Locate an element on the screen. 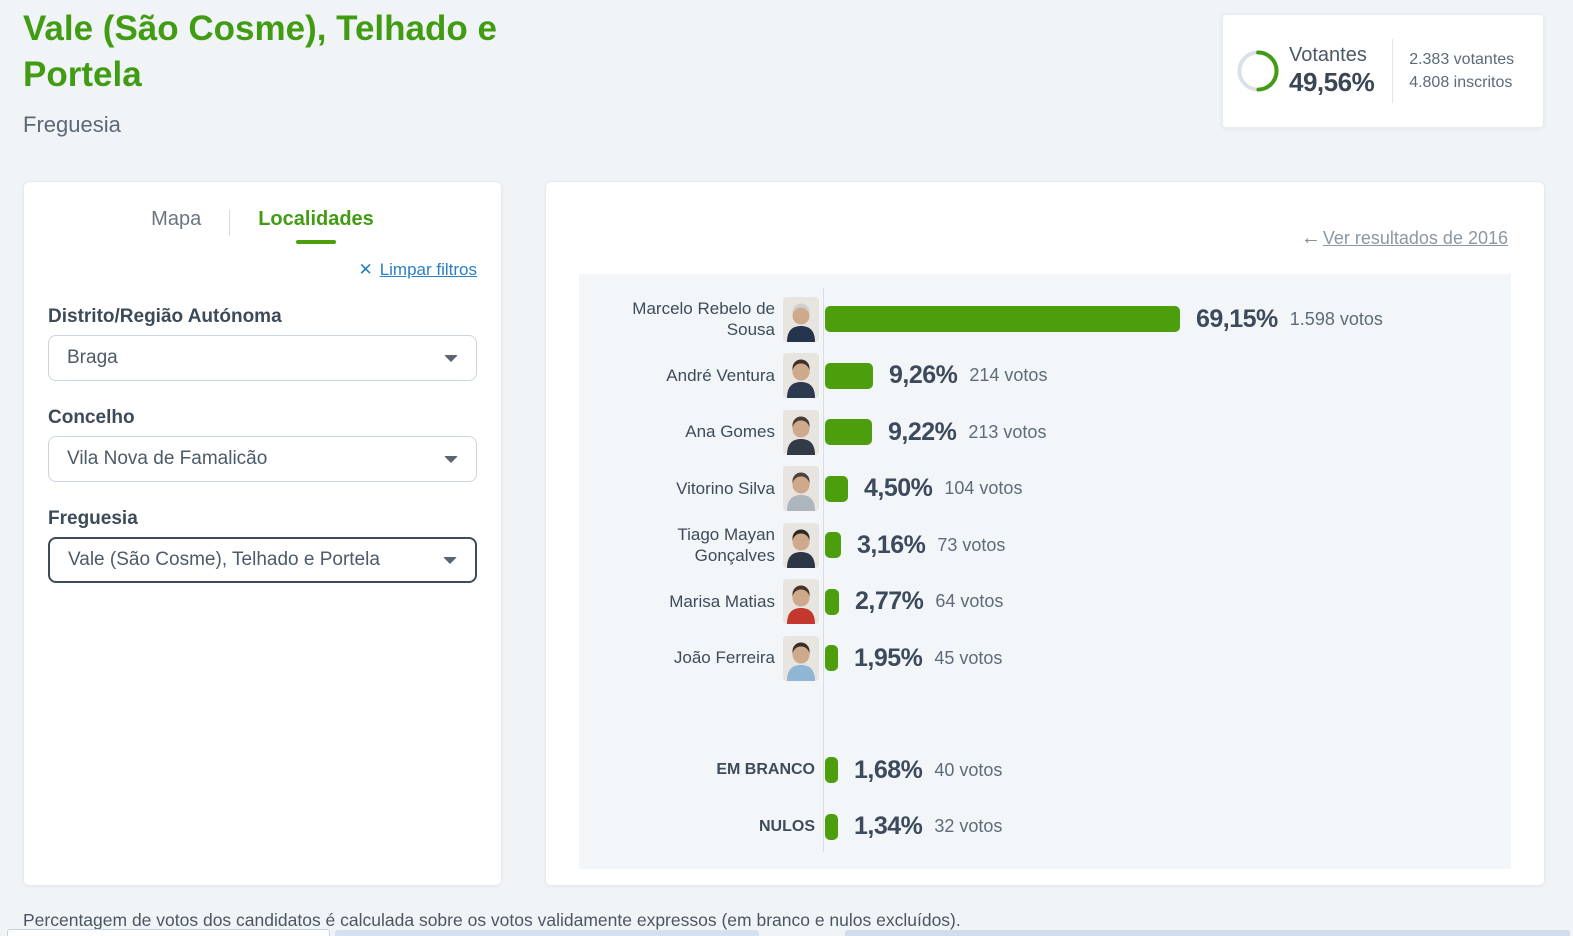 This screenshot has height=936, width=1573. tab-mapa: Mapa is located at coordinates (176, 219).